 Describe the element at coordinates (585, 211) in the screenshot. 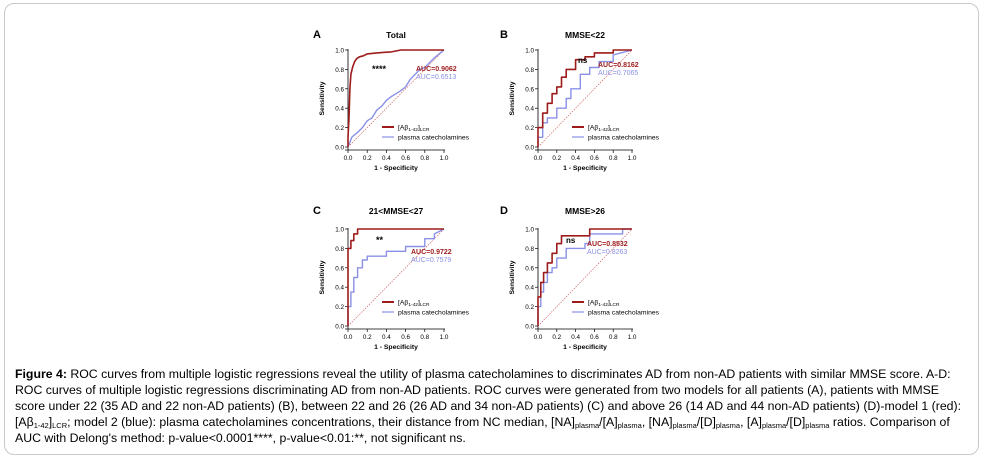

I see `chart-title: MMSE>26` at that location.